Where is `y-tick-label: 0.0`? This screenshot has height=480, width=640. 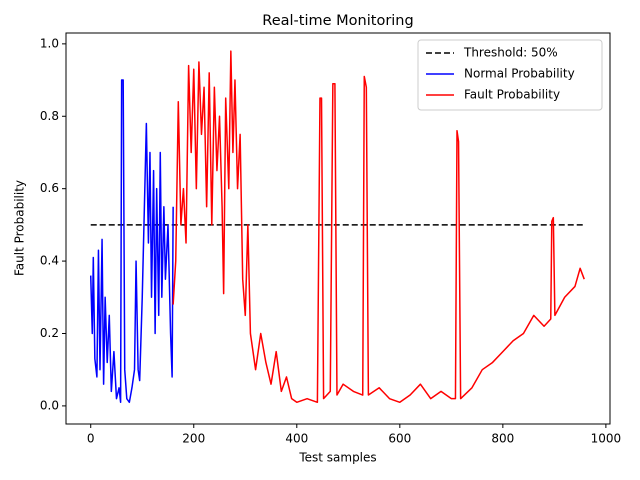
y-tick-label: 0.0 is located at coordinates (49, 405).